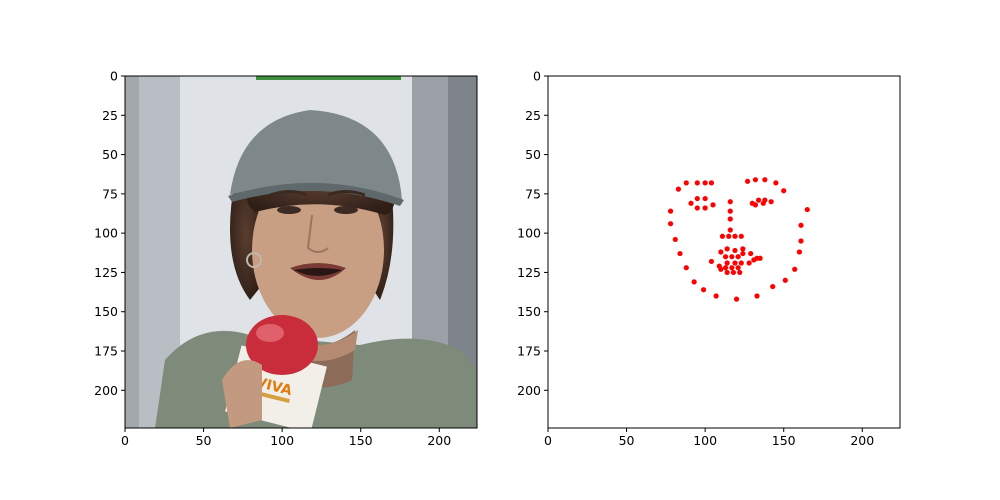  What do you see at coordinates (110, 193) in the screenshot?
I see `left-y-tick-label: 75` at bounding box center [110, 193].